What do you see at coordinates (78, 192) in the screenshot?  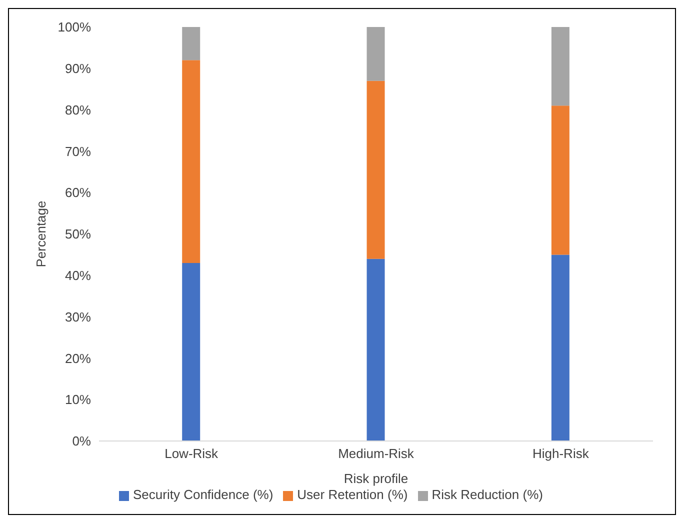 I see `y-tick-label: 60%` at bounding box center [78, 192].